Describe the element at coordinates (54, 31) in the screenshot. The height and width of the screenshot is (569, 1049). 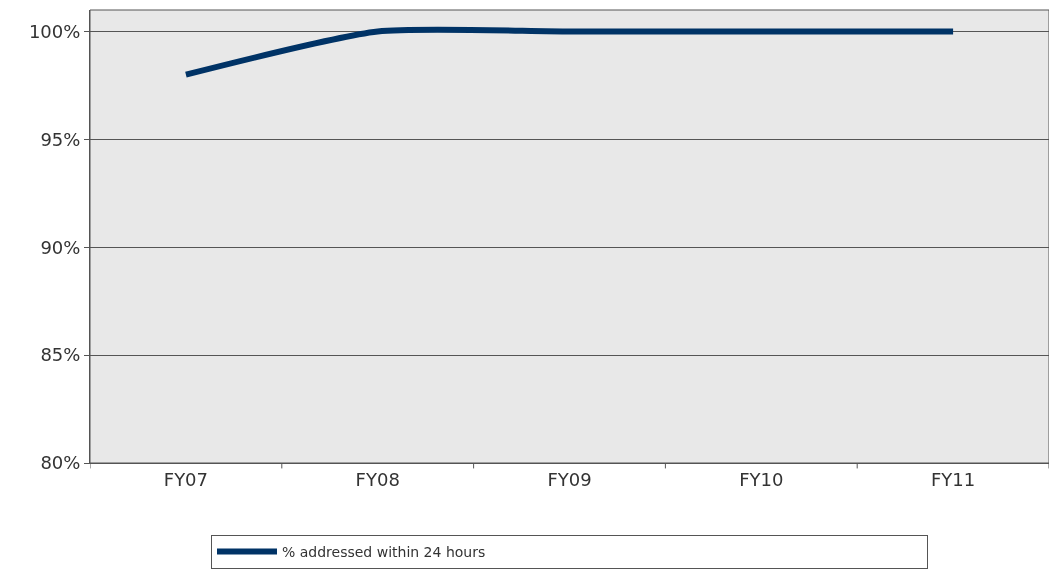
I see `y-tick-label: 100%` at that location.